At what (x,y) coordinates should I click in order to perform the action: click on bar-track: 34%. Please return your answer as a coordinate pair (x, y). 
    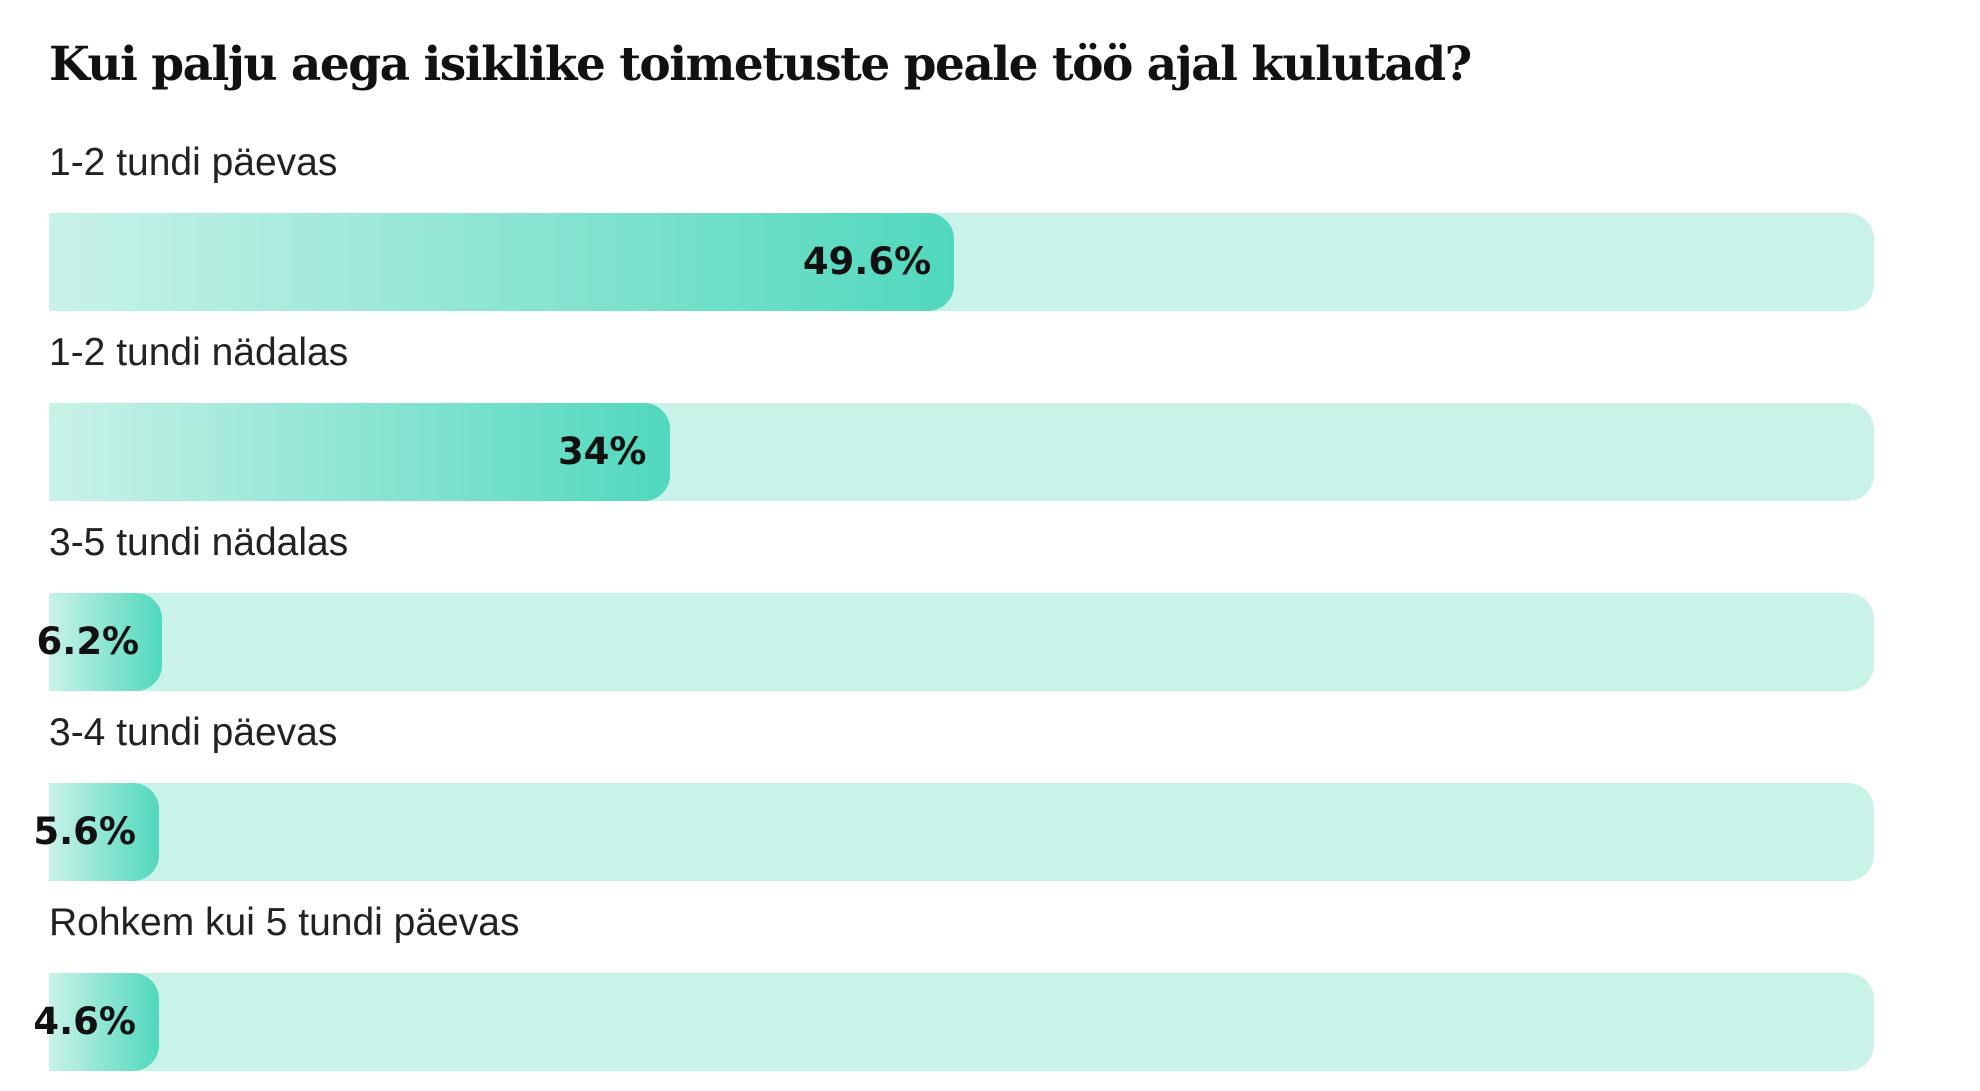
    Looking at the image, I should click on (961, 452).